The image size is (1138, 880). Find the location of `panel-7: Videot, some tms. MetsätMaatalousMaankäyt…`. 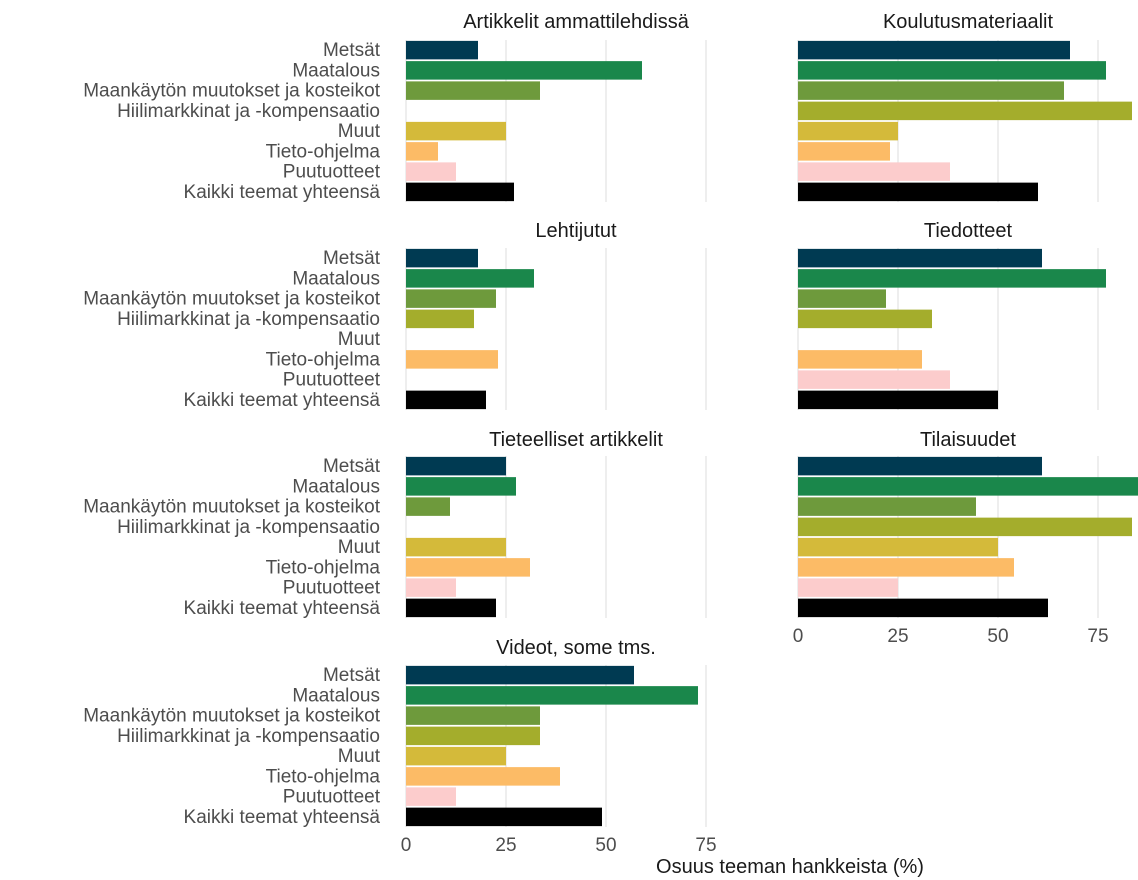

panel-7: Videot, some tms. MetsätMaatalousMaankäyt… is located at coordinates (399, 746).